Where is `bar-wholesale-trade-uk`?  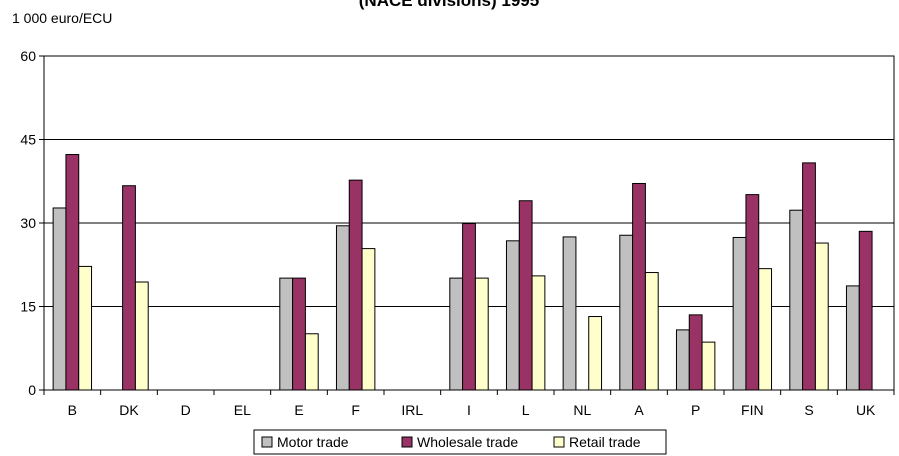 bar-wholesale-trade-uk is located at coordinates (865, 310).